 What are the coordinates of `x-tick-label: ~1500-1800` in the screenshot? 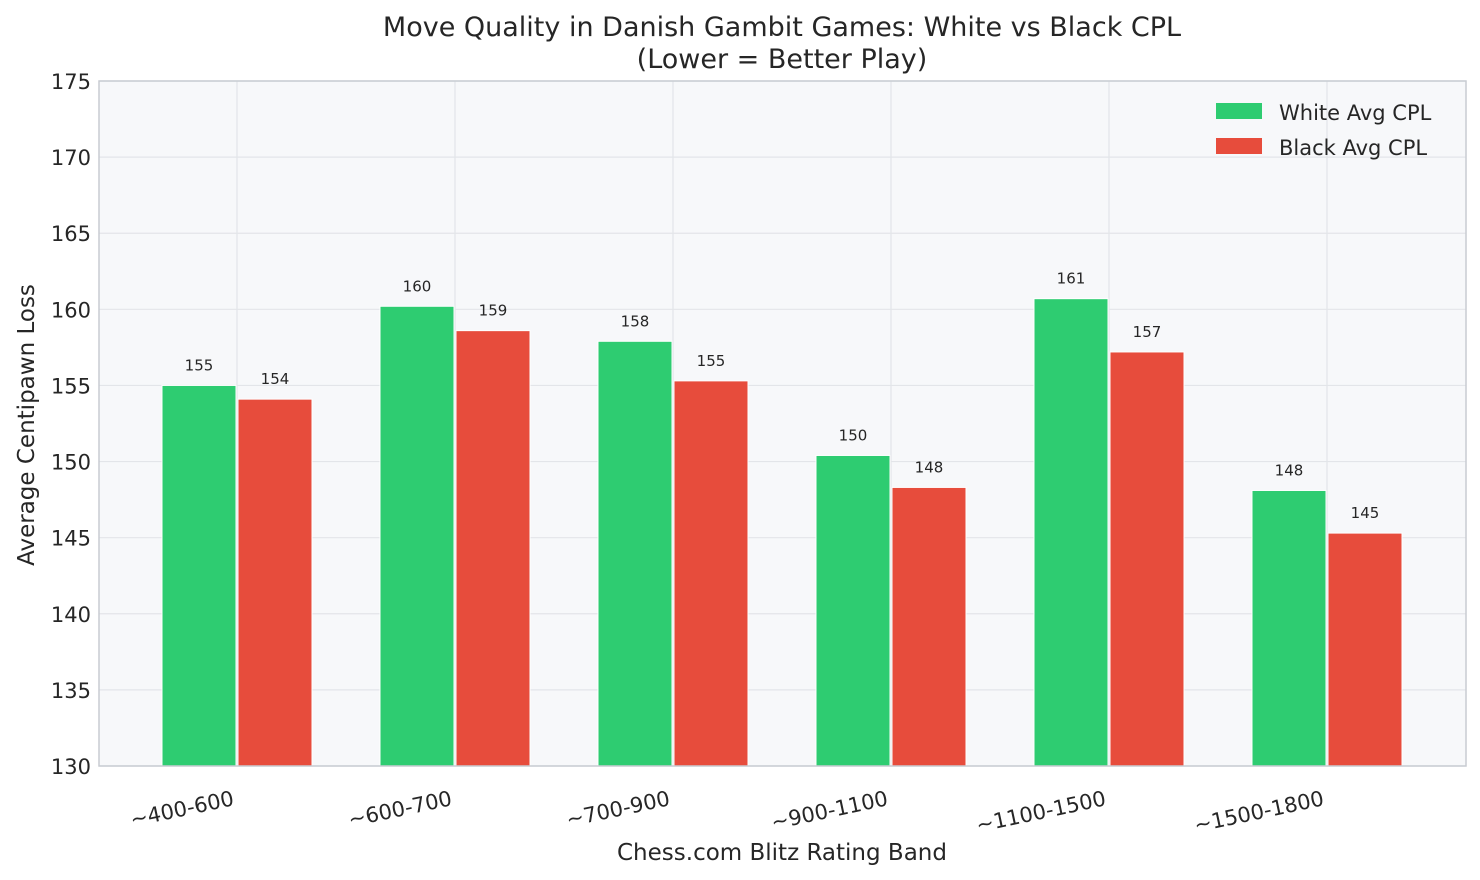 It's located at (1259, 811).